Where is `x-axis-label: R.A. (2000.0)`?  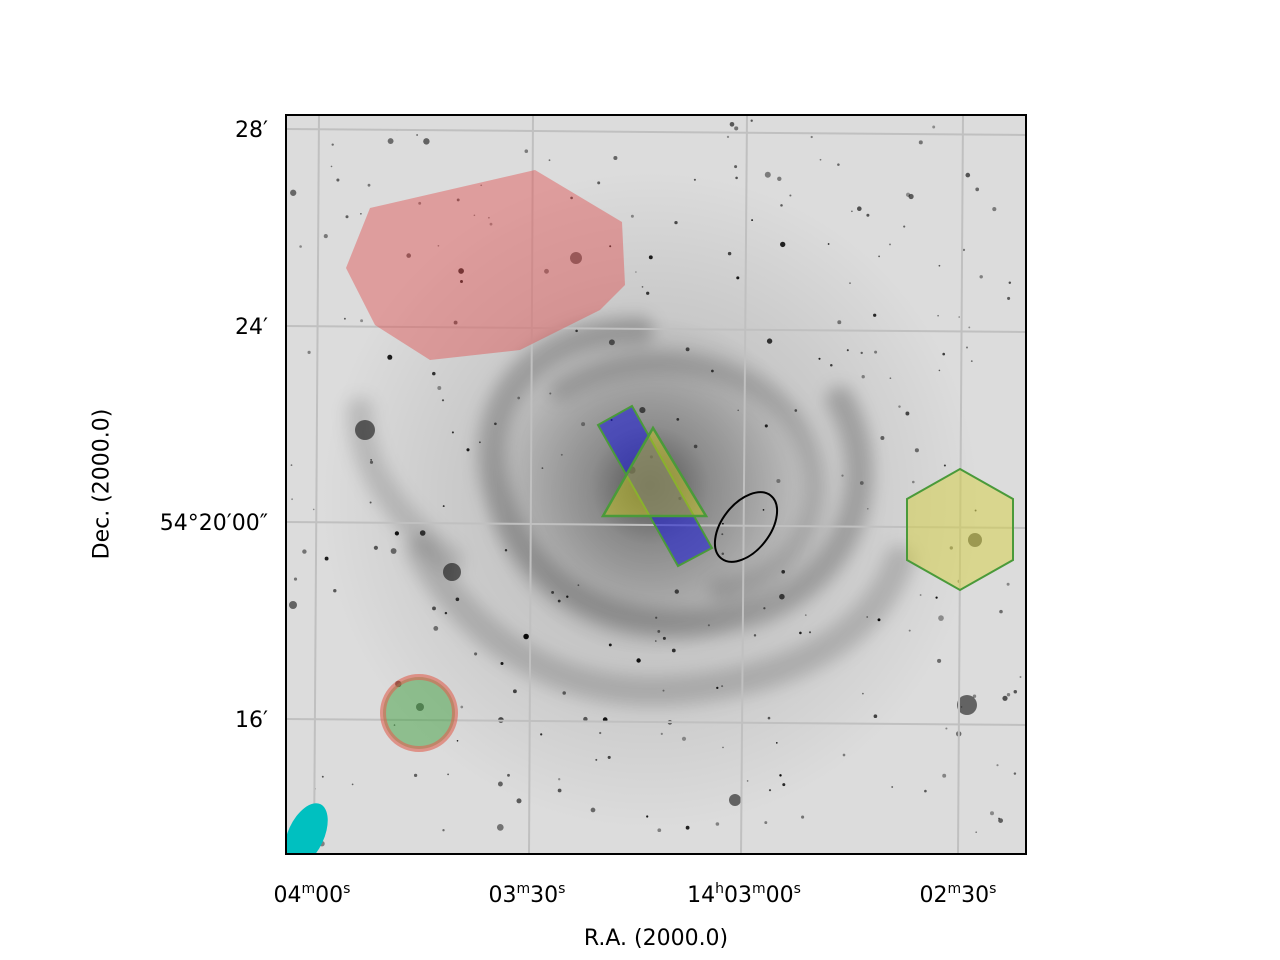
x-axis-label: R.A. (2000.0) is located at coordinates (656, 938).